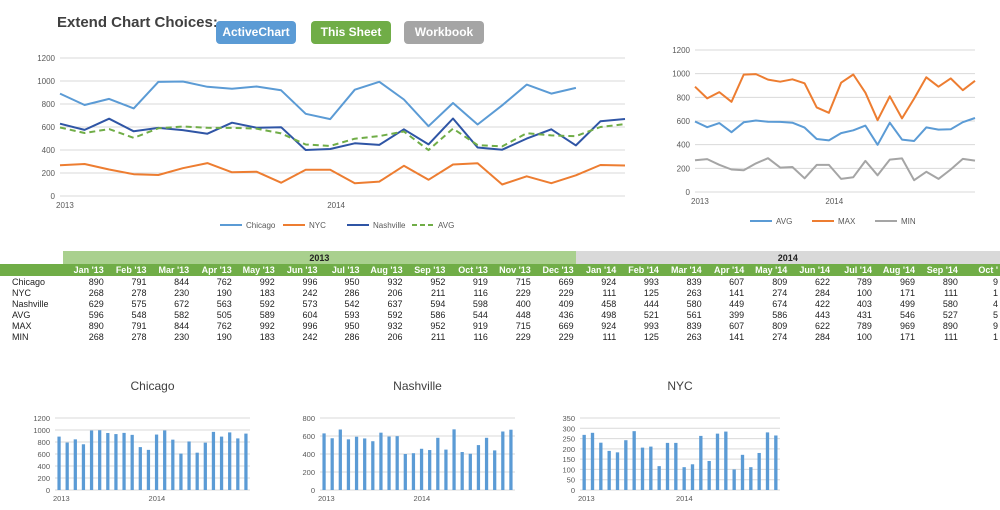  I want to click on y-tick-label: 50, so click(571, 480).